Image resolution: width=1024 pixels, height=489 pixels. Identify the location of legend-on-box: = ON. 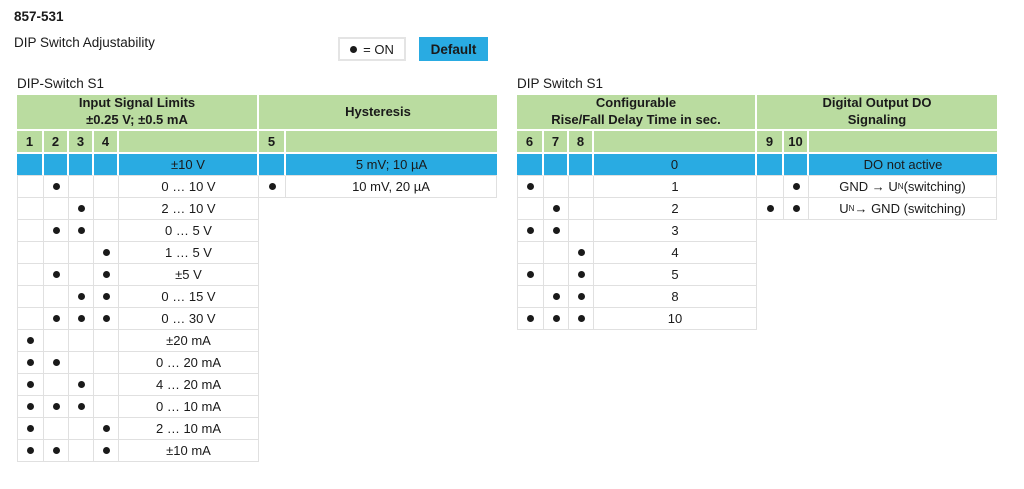
(372, 49).